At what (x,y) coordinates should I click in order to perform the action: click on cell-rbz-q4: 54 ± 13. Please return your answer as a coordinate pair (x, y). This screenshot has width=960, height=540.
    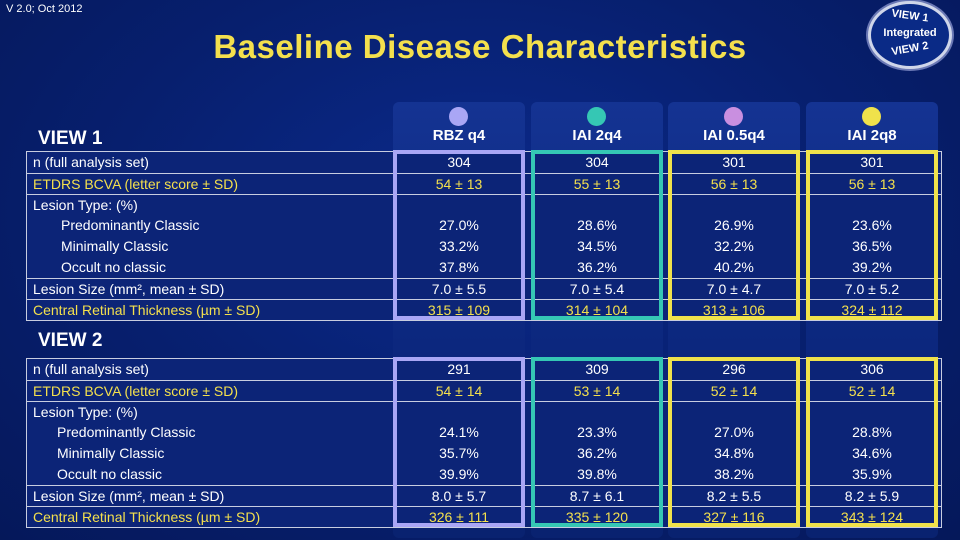
    Looking at the image, I should click on (459, 184).